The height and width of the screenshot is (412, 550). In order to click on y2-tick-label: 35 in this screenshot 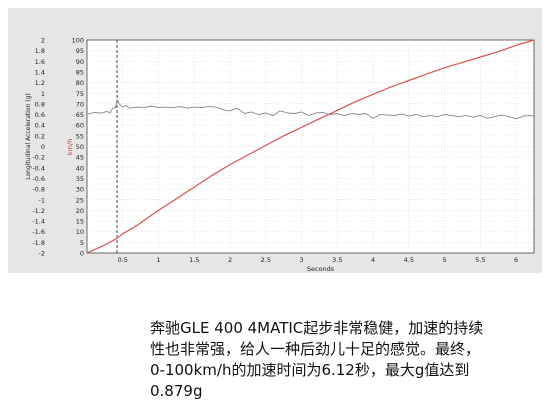, I will do `click(80, 179)`.